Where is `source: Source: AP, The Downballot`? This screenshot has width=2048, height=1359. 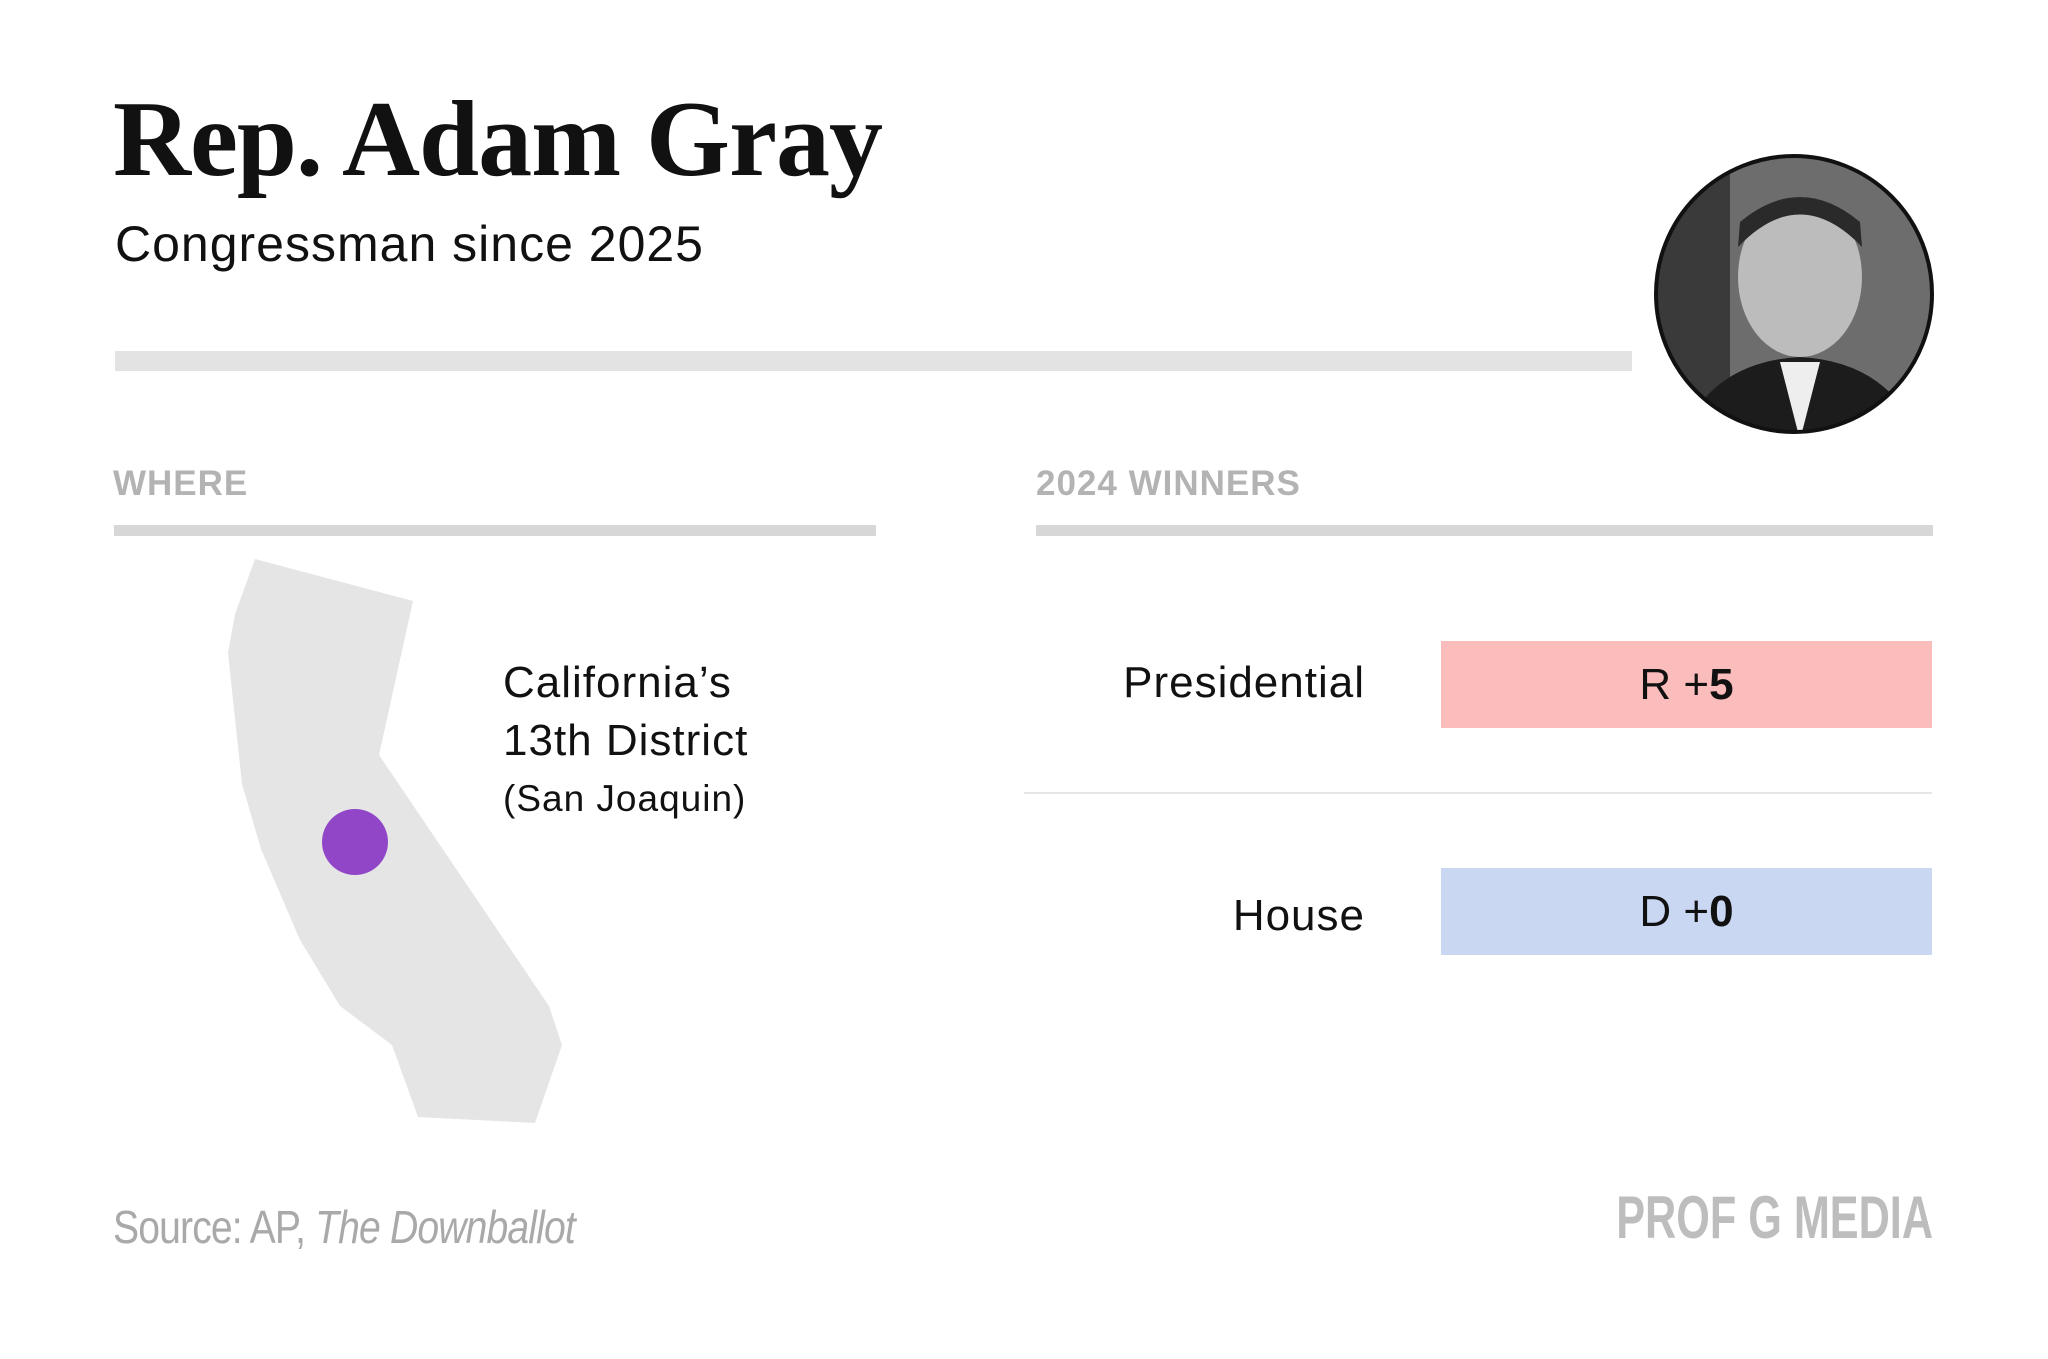 source: Source: AP, The Downballot is located at coordinates (344, 1227).